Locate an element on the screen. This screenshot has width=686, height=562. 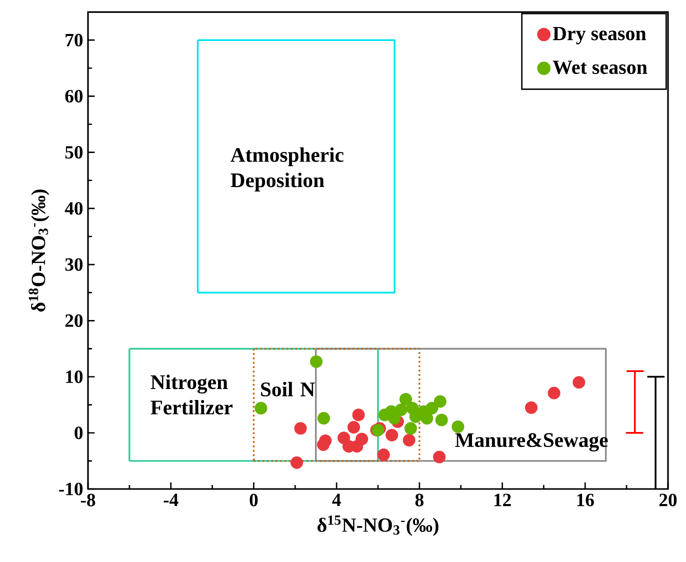
x-tick-label: 4 is located at coordinates (336, 500).